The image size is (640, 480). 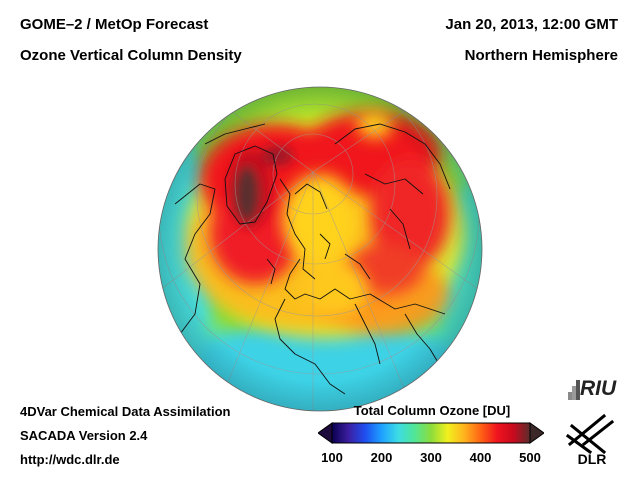 What do you see at coordinates (541, 55) in the screenshot?
I see `hemisphere-label: Northern Hemisphere` at bounding box center [541, 55].